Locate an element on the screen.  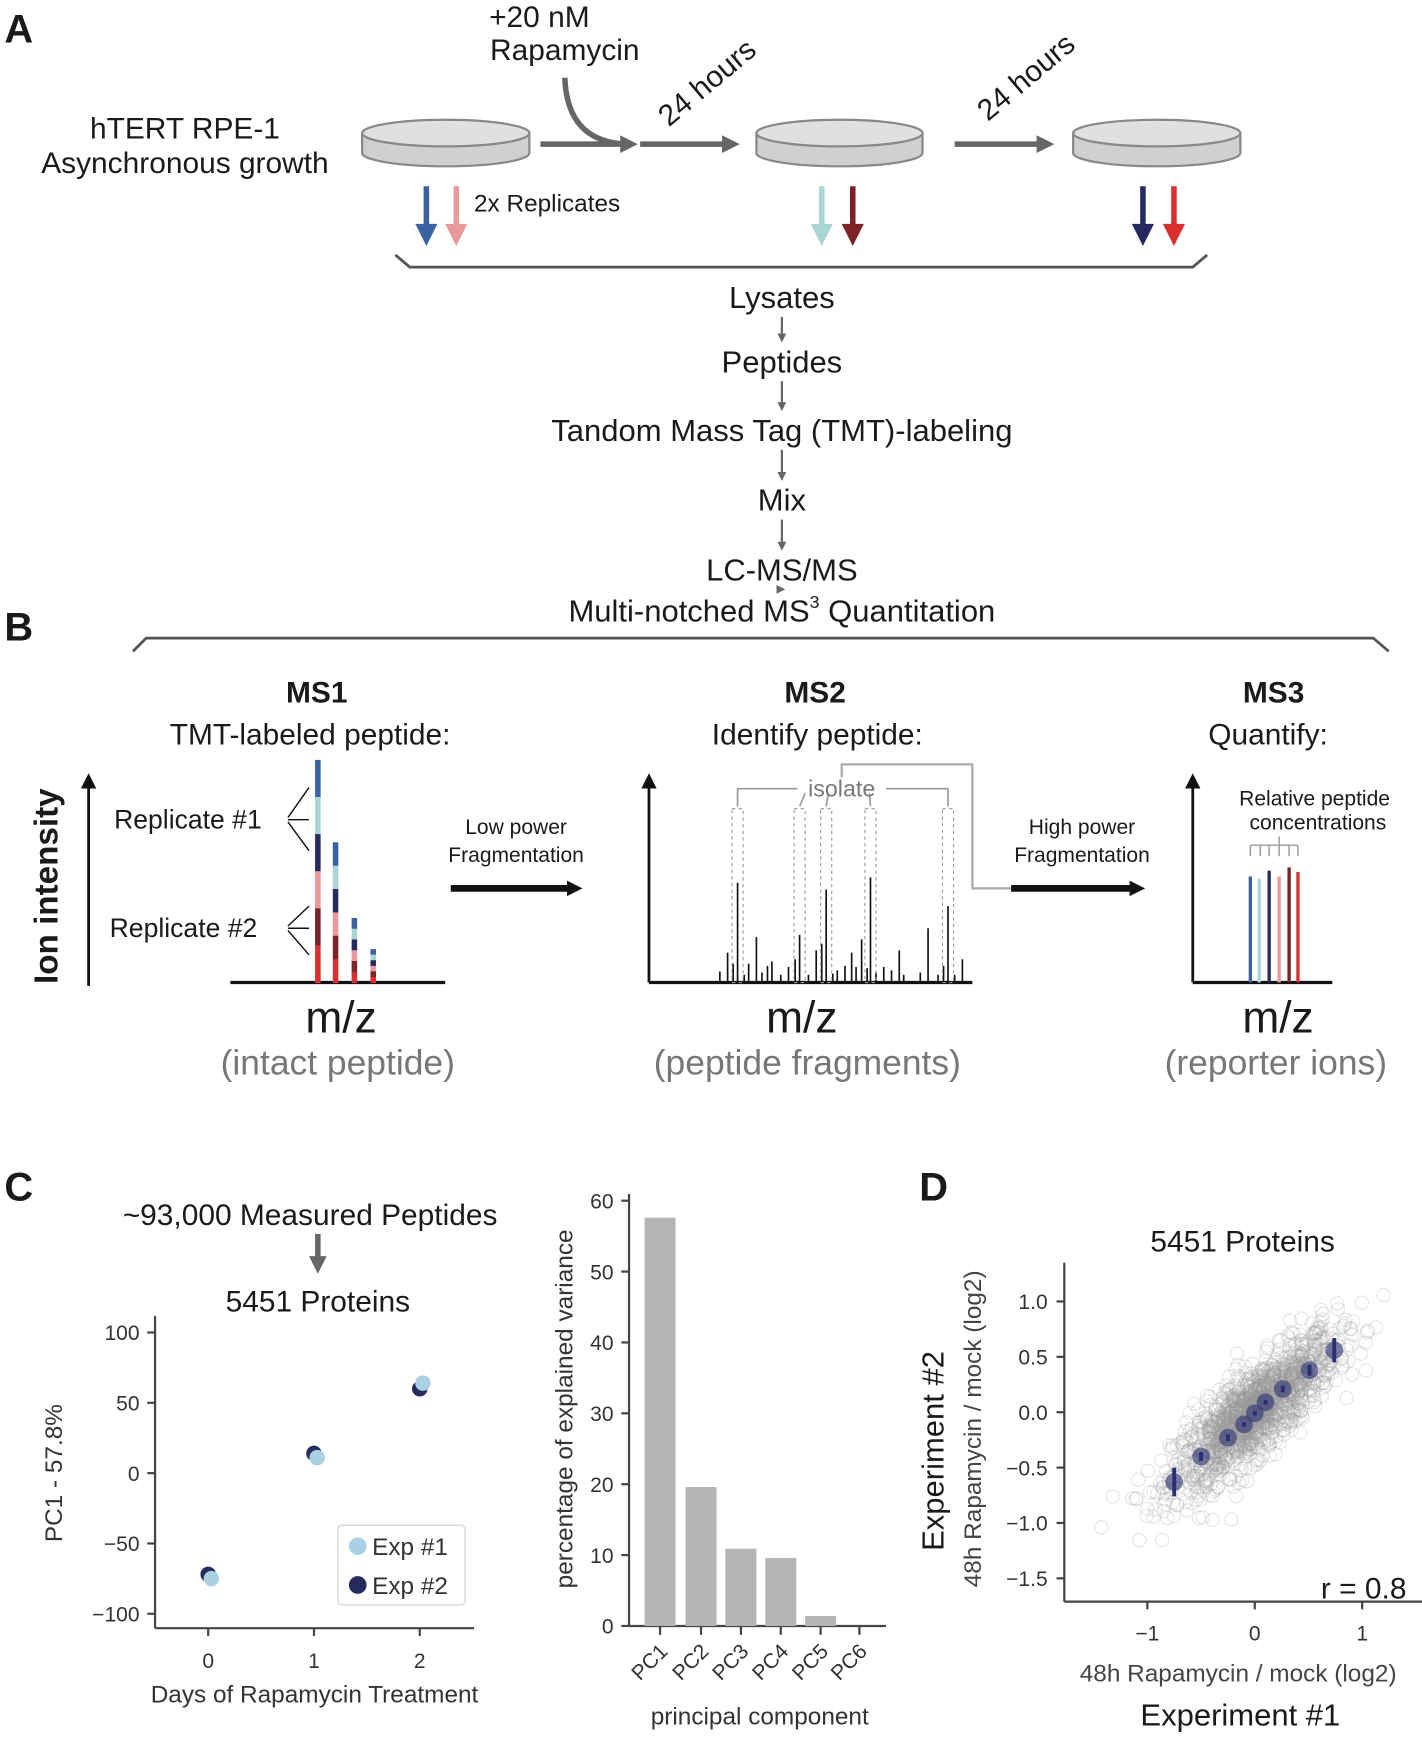
ms1-peak-segment is located at coordinates (354, 934).